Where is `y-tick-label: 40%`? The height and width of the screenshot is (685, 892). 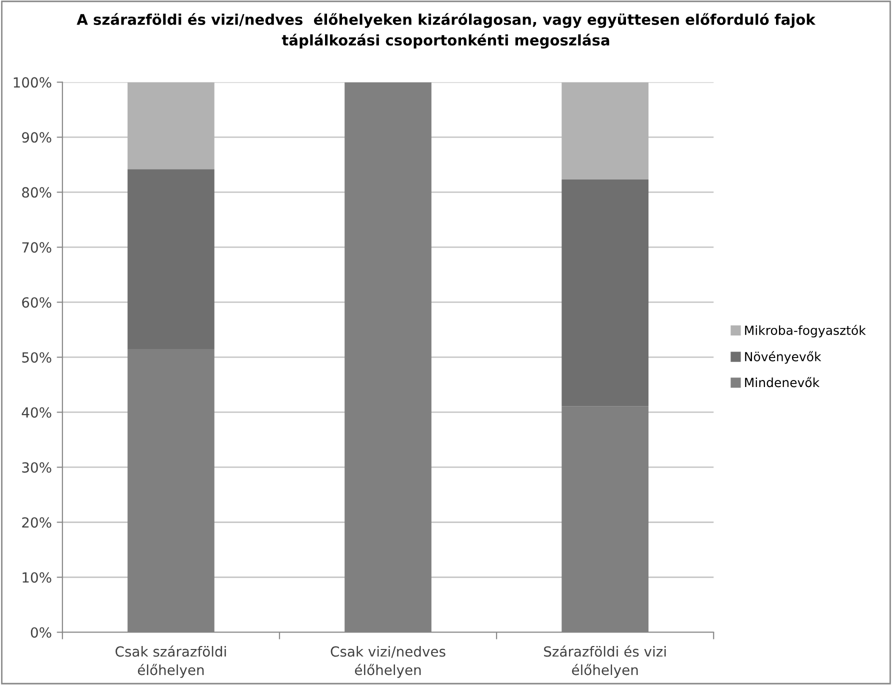 y-tick-label: 40% is located at coordinates (37, 412).